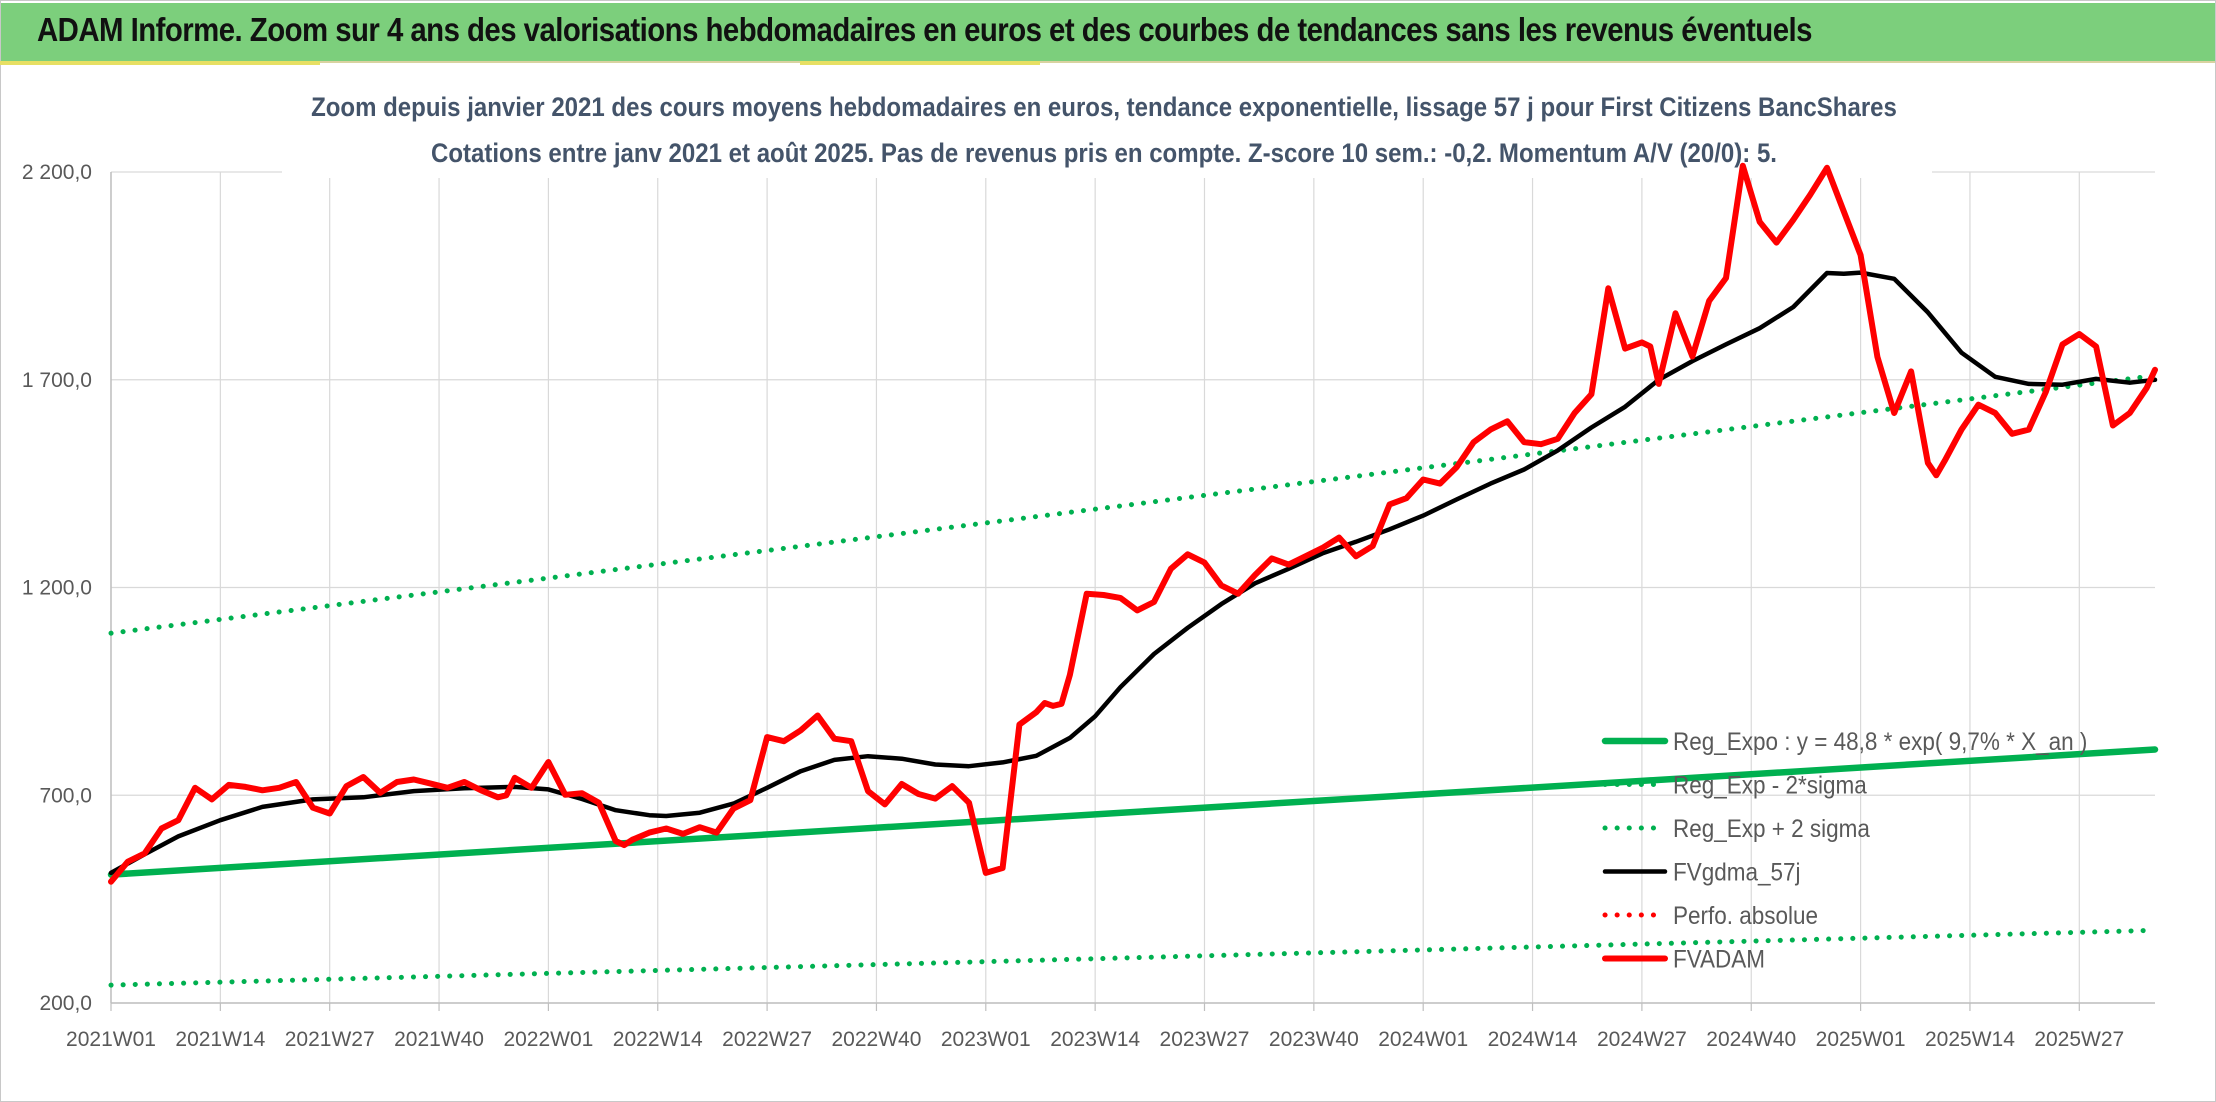 The image size is (2216, 1102). I want to click on x-tick-label: 2024W27, so click(1642, 1039).